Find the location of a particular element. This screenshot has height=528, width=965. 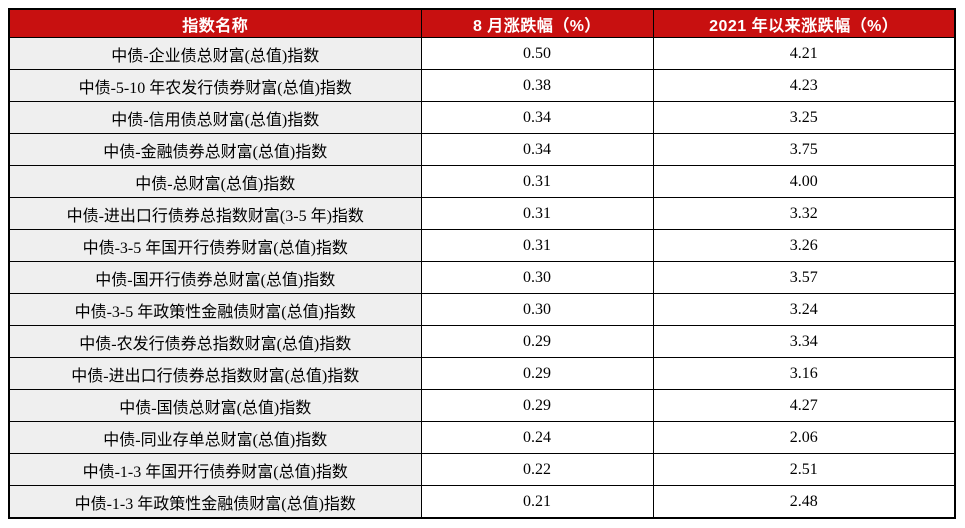

ytd-change-cell: 4.00 is located at coordinates (804, 181).